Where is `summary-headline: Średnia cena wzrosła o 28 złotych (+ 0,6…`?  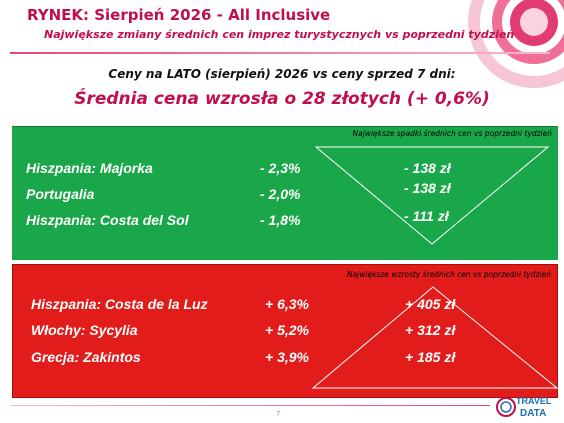
summary-headline: Średnia cena wzrosła o 28 złotych (+ 0,6… is located at coordinates (282, 99).